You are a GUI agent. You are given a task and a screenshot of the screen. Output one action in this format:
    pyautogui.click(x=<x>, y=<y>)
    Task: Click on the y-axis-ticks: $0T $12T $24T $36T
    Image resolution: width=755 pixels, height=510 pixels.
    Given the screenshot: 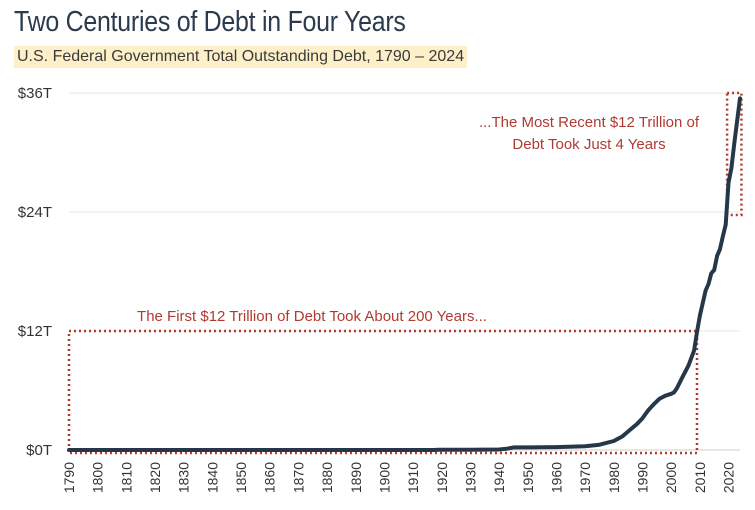 What is the action you would take?
    pyautogui.click(x=35, y=272)
    